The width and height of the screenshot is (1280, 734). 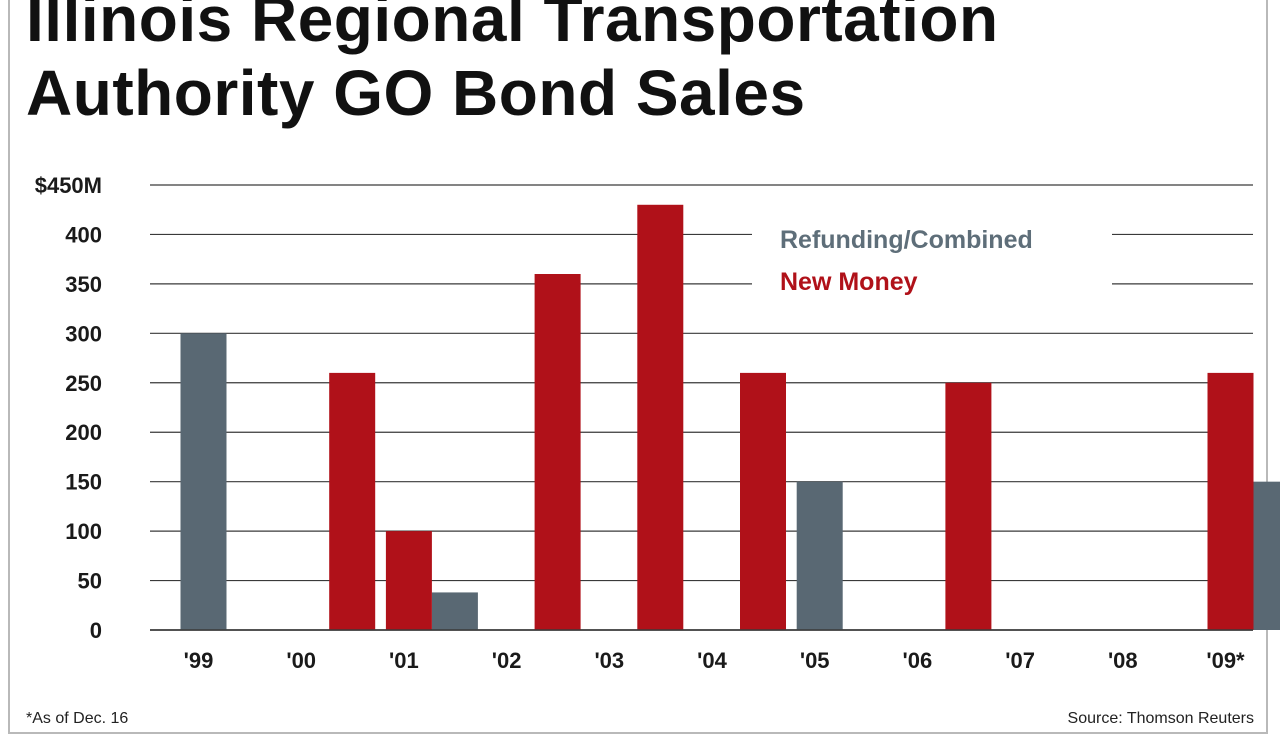 What do you see at coordinates (932, 261) in the screenshot?
I see `legend: Refunding/Combined New Money` at bounding box center [932, 261].